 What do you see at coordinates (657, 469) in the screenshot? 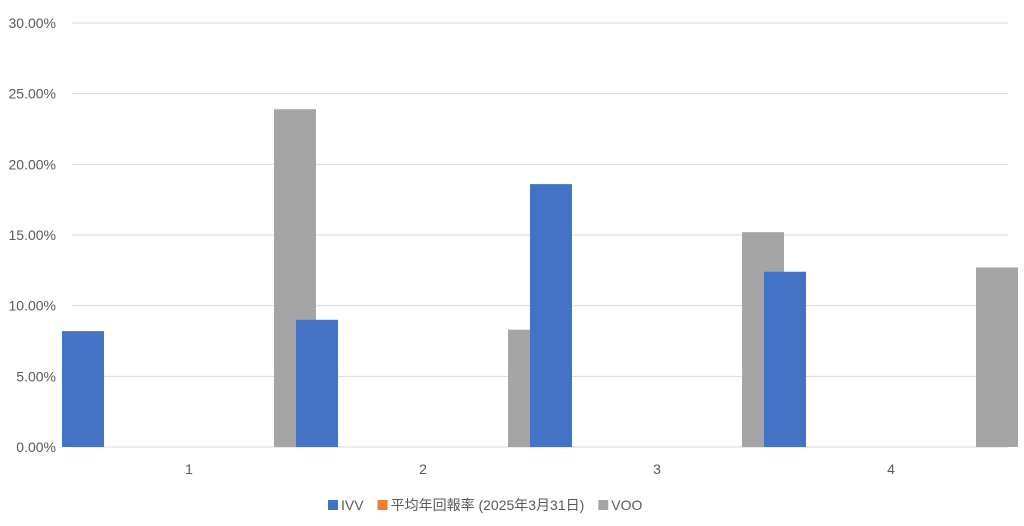
I see `x-tick-label: 3` at bounding box center [657, 469].